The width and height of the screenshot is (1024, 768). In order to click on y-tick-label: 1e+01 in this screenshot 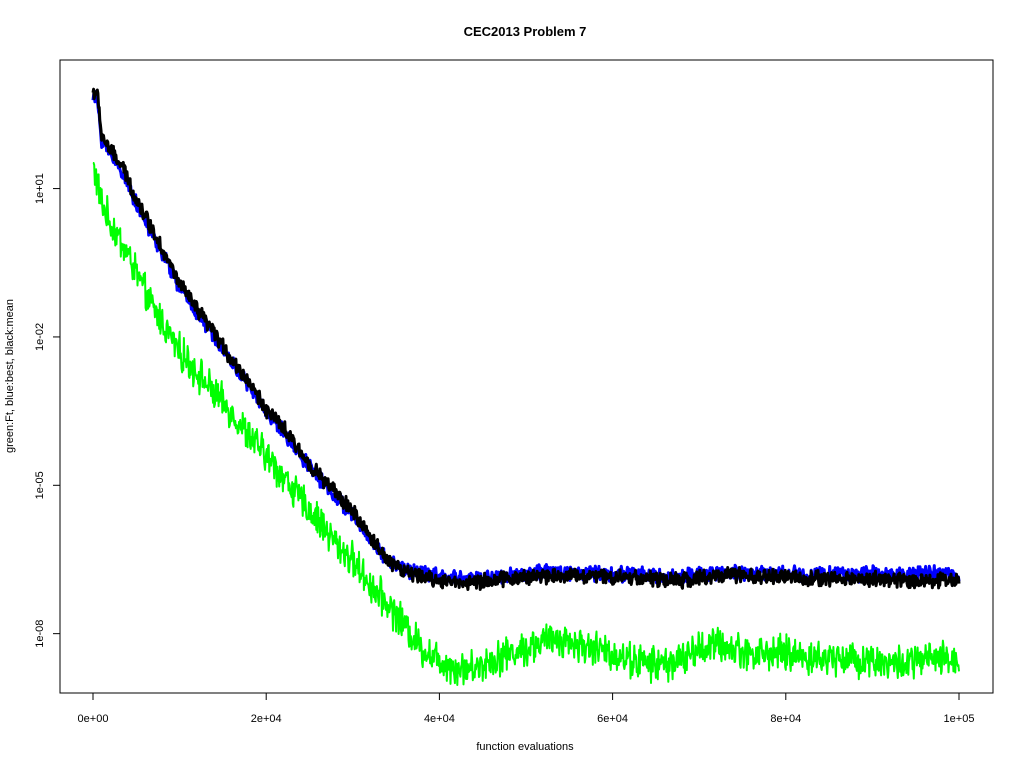, I will do `click(40, 188)`.